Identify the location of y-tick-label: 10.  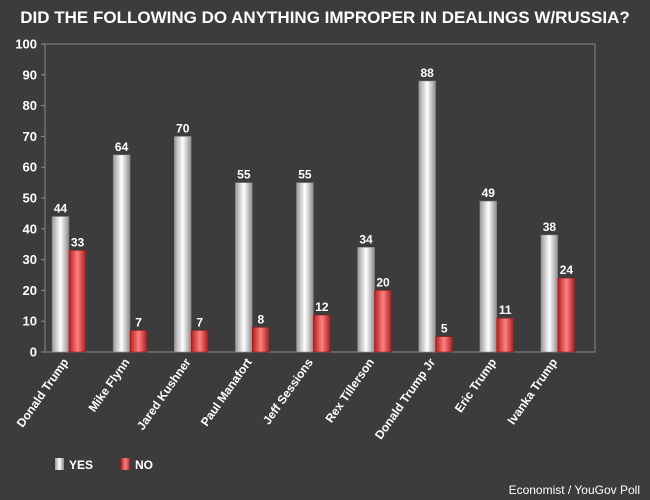
(30, 321).